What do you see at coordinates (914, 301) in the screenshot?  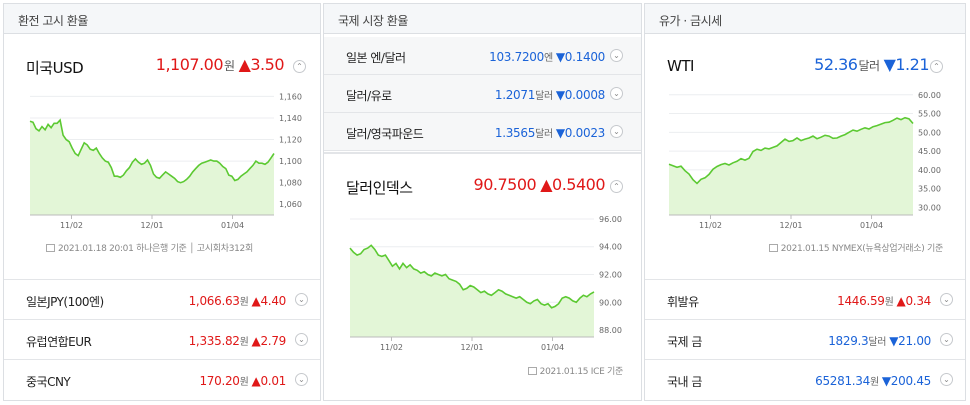 I see `item-change: ▲0.34` at bounding box center [914, 301].